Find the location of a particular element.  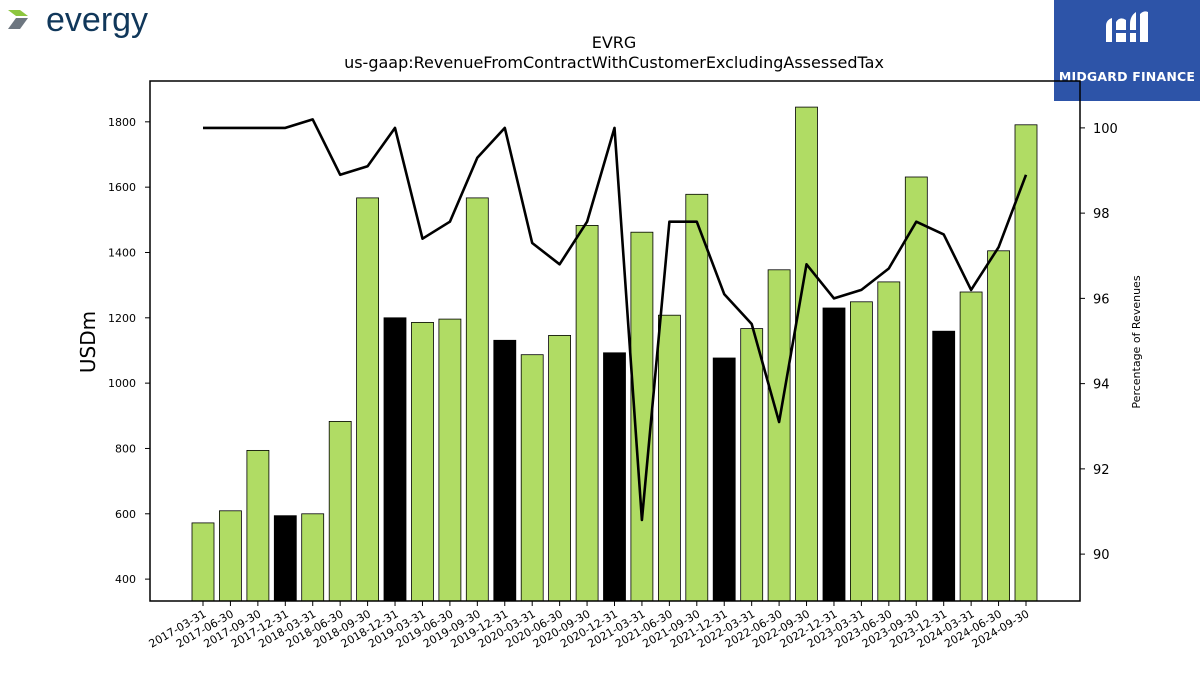

y-tick-label: 800 is located at coordinates (125, 448).